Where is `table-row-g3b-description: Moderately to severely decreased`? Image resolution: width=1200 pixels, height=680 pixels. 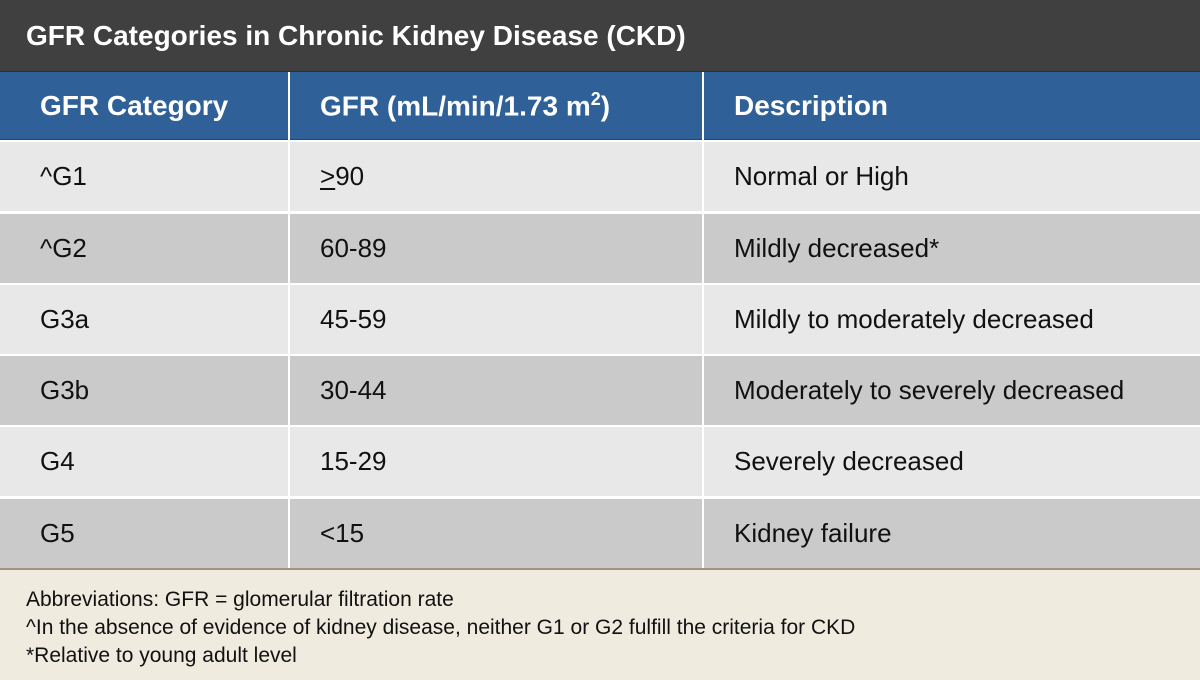
table-row-g3b-description: Moderately to severely decreased is located at coordinates (952, 391).